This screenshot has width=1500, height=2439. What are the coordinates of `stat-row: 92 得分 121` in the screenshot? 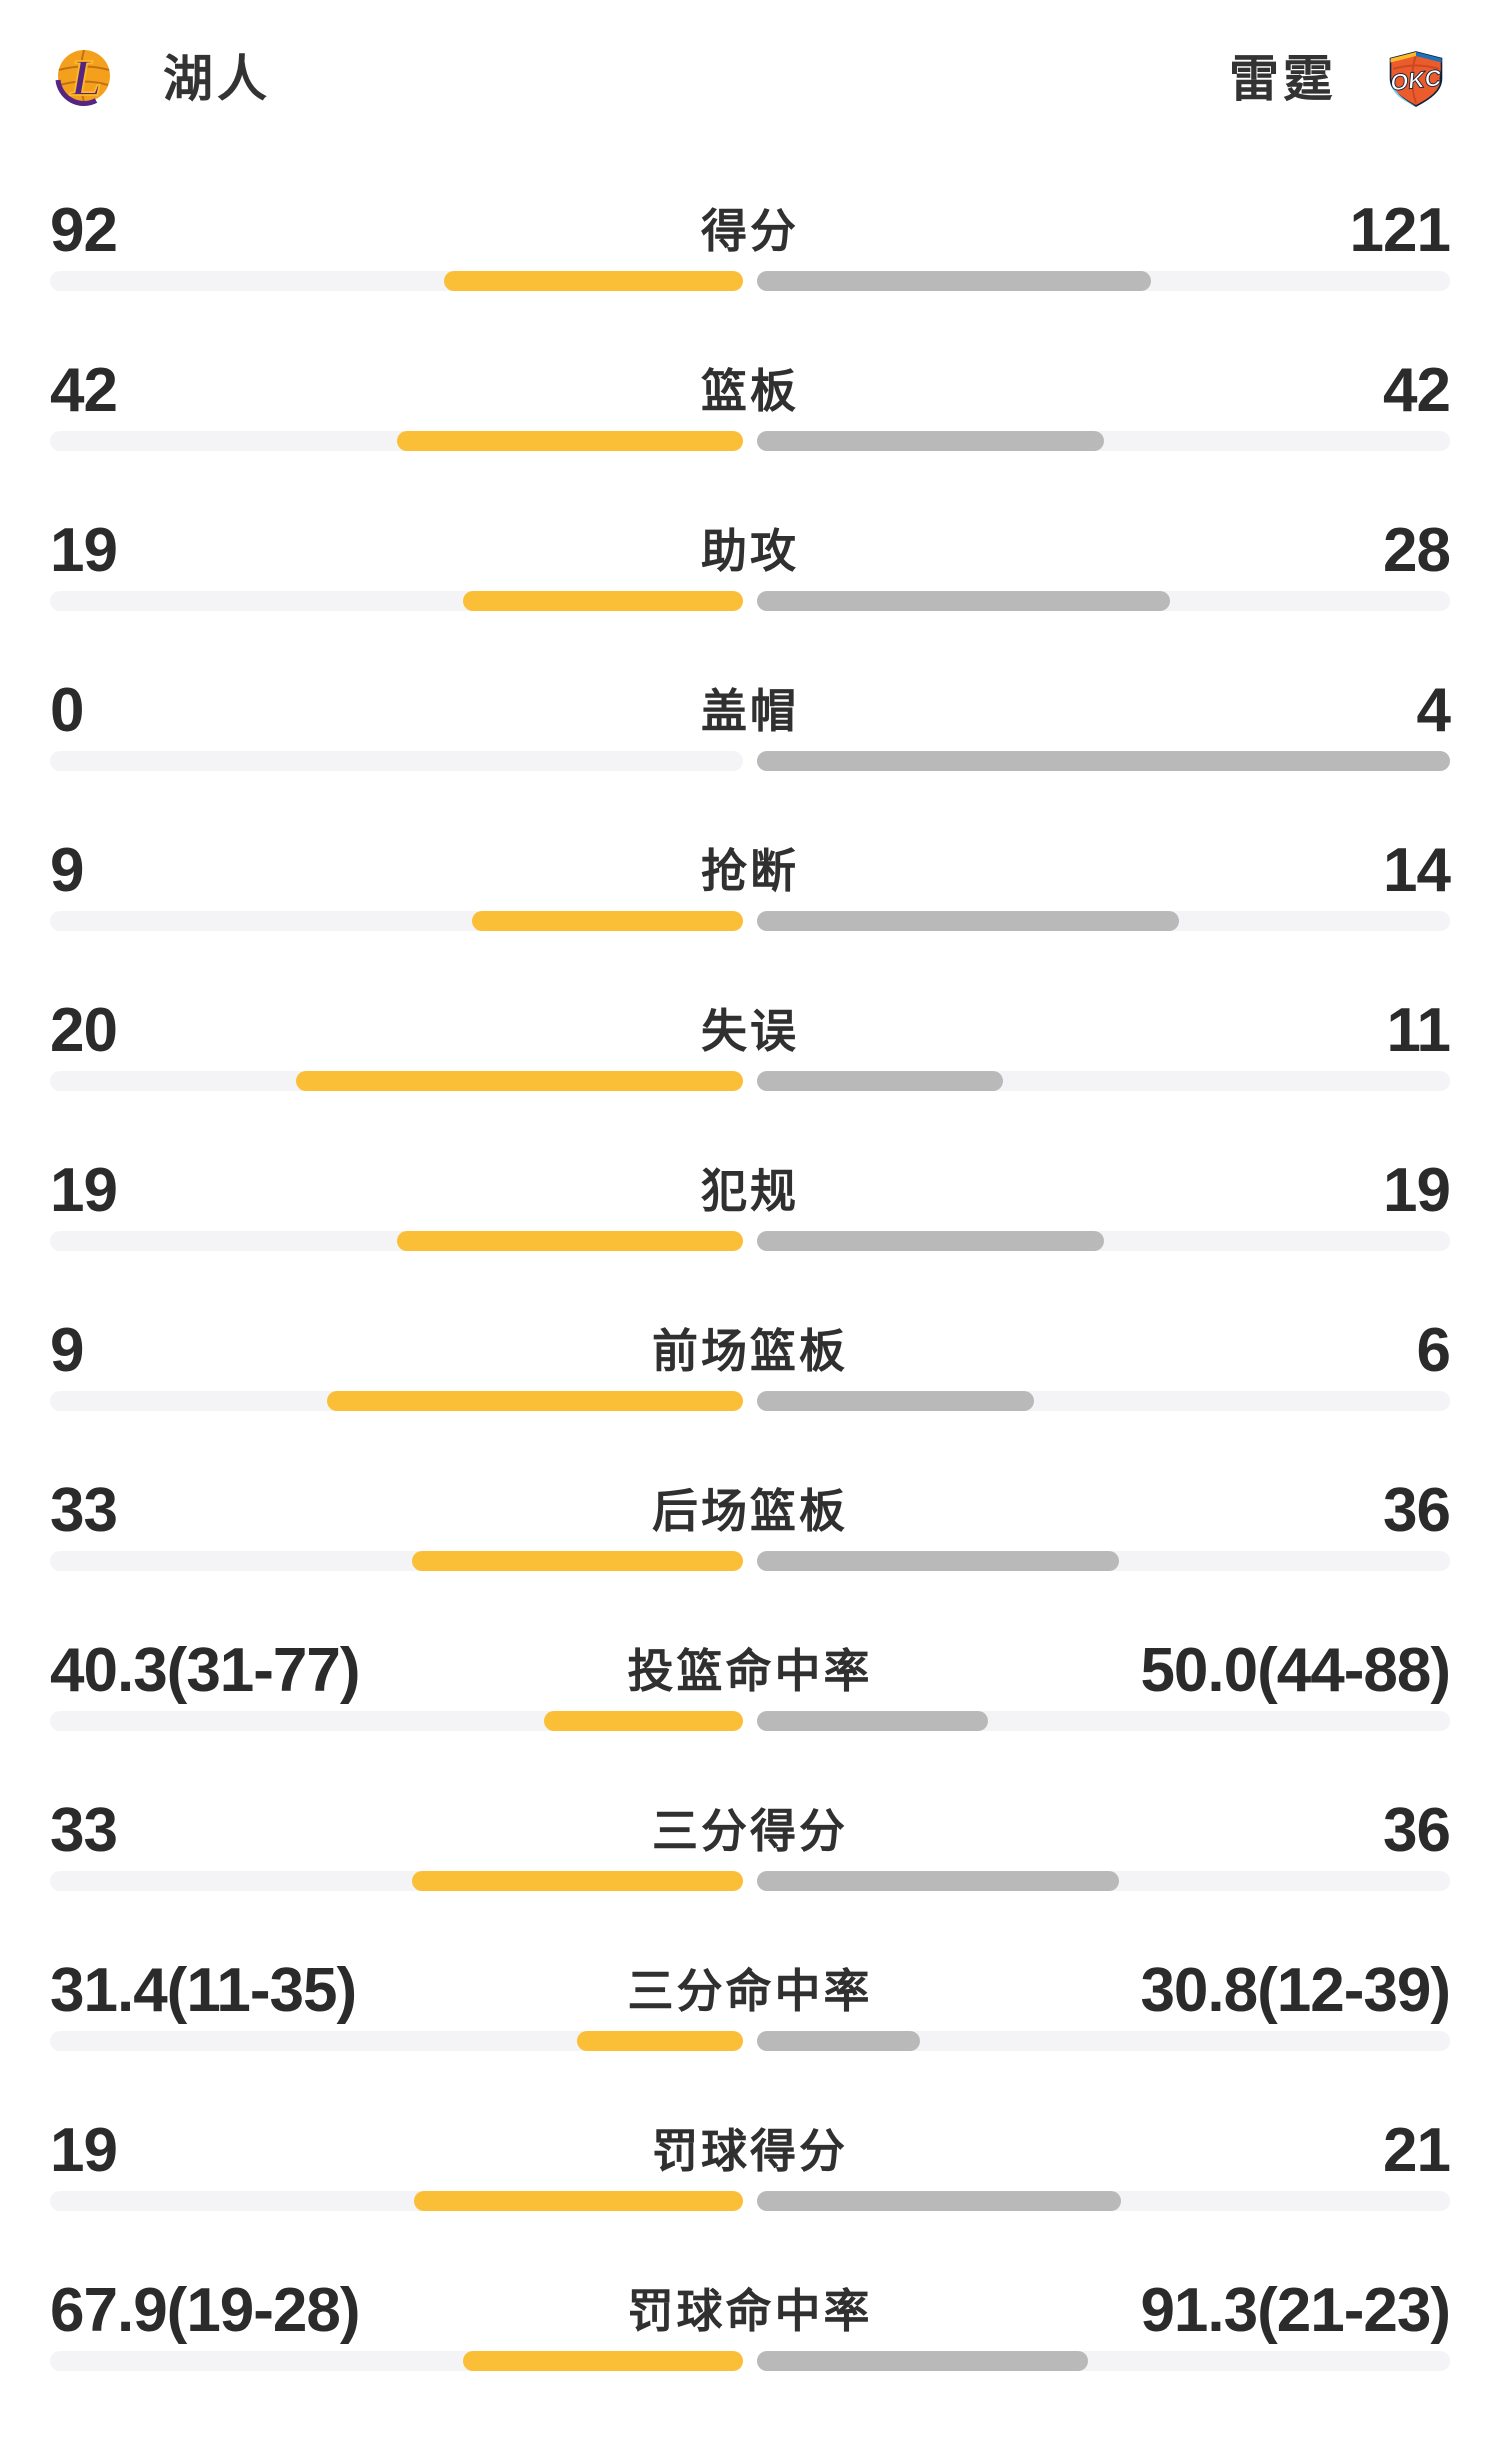 It's located at (750, 277).